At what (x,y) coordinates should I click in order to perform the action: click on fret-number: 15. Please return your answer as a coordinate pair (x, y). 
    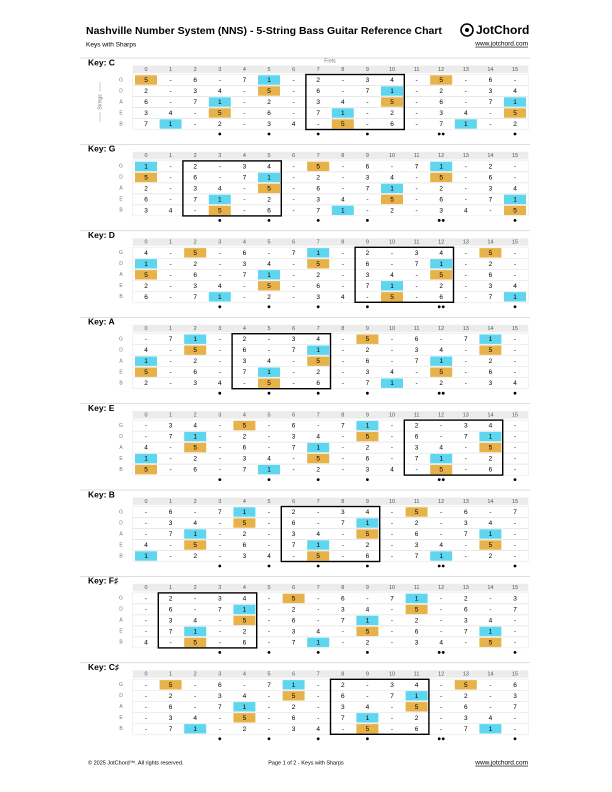
    Looking at the image, I should click on (515, 243).